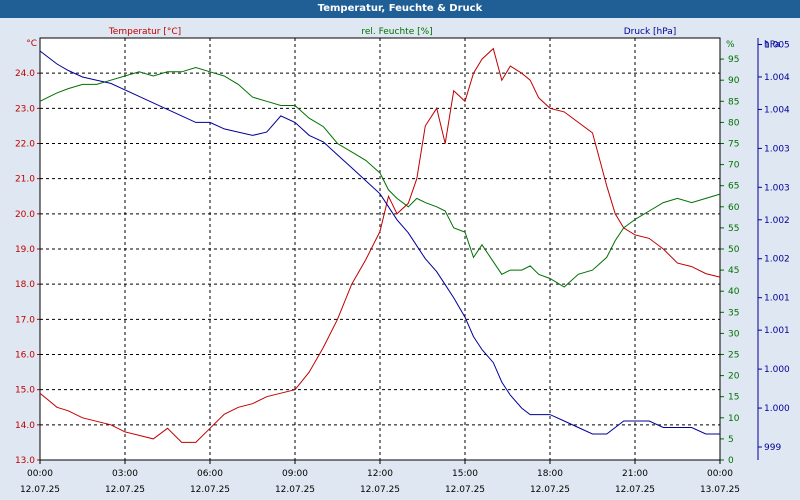 The image size is (800, 500). I want to click on temp-tick-label: 23.0, so click(25, 109).